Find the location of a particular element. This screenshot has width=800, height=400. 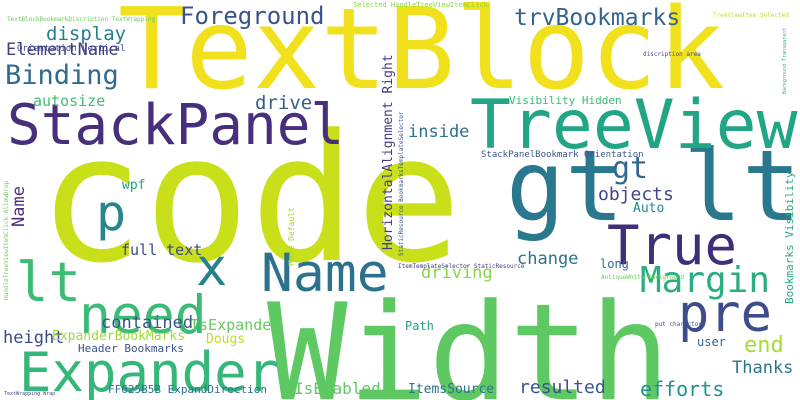

word-foreground: Foreground is located at coordinates (252, 16).